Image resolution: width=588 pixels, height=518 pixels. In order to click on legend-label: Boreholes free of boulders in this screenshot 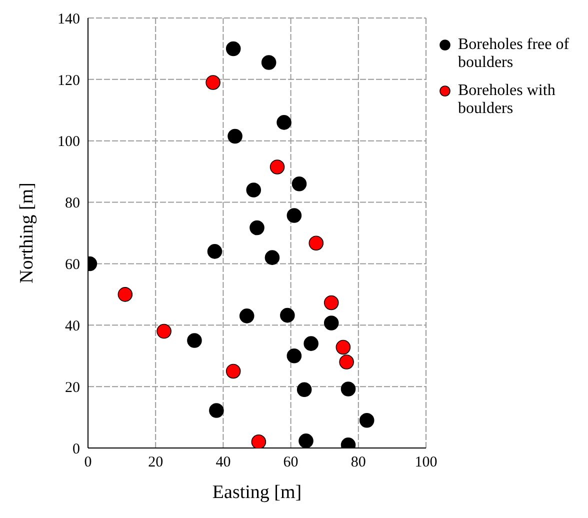, I will do `click(514, 54)`.